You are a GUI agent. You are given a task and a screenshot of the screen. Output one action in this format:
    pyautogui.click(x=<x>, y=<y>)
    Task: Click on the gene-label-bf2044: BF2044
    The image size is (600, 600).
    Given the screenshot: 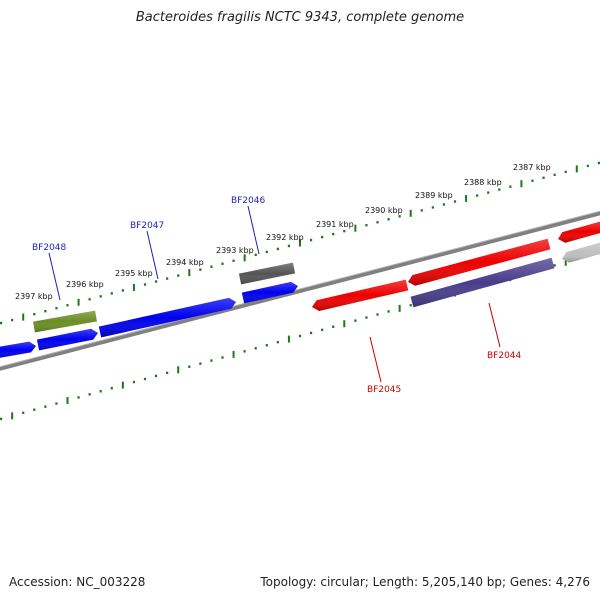 What is the action you would take?
    pyautogui.click(x=504, y=356)
    